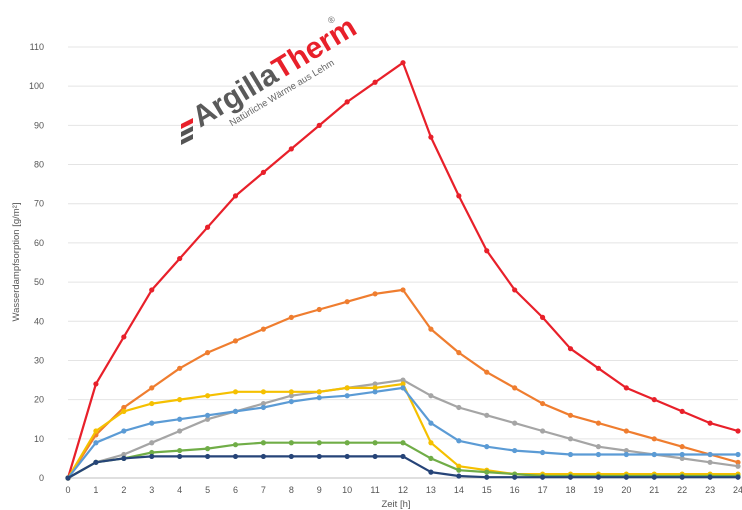 This screenshot has height=510, width=742. I want to click on y-tick-label: 10, so click(39, 439).